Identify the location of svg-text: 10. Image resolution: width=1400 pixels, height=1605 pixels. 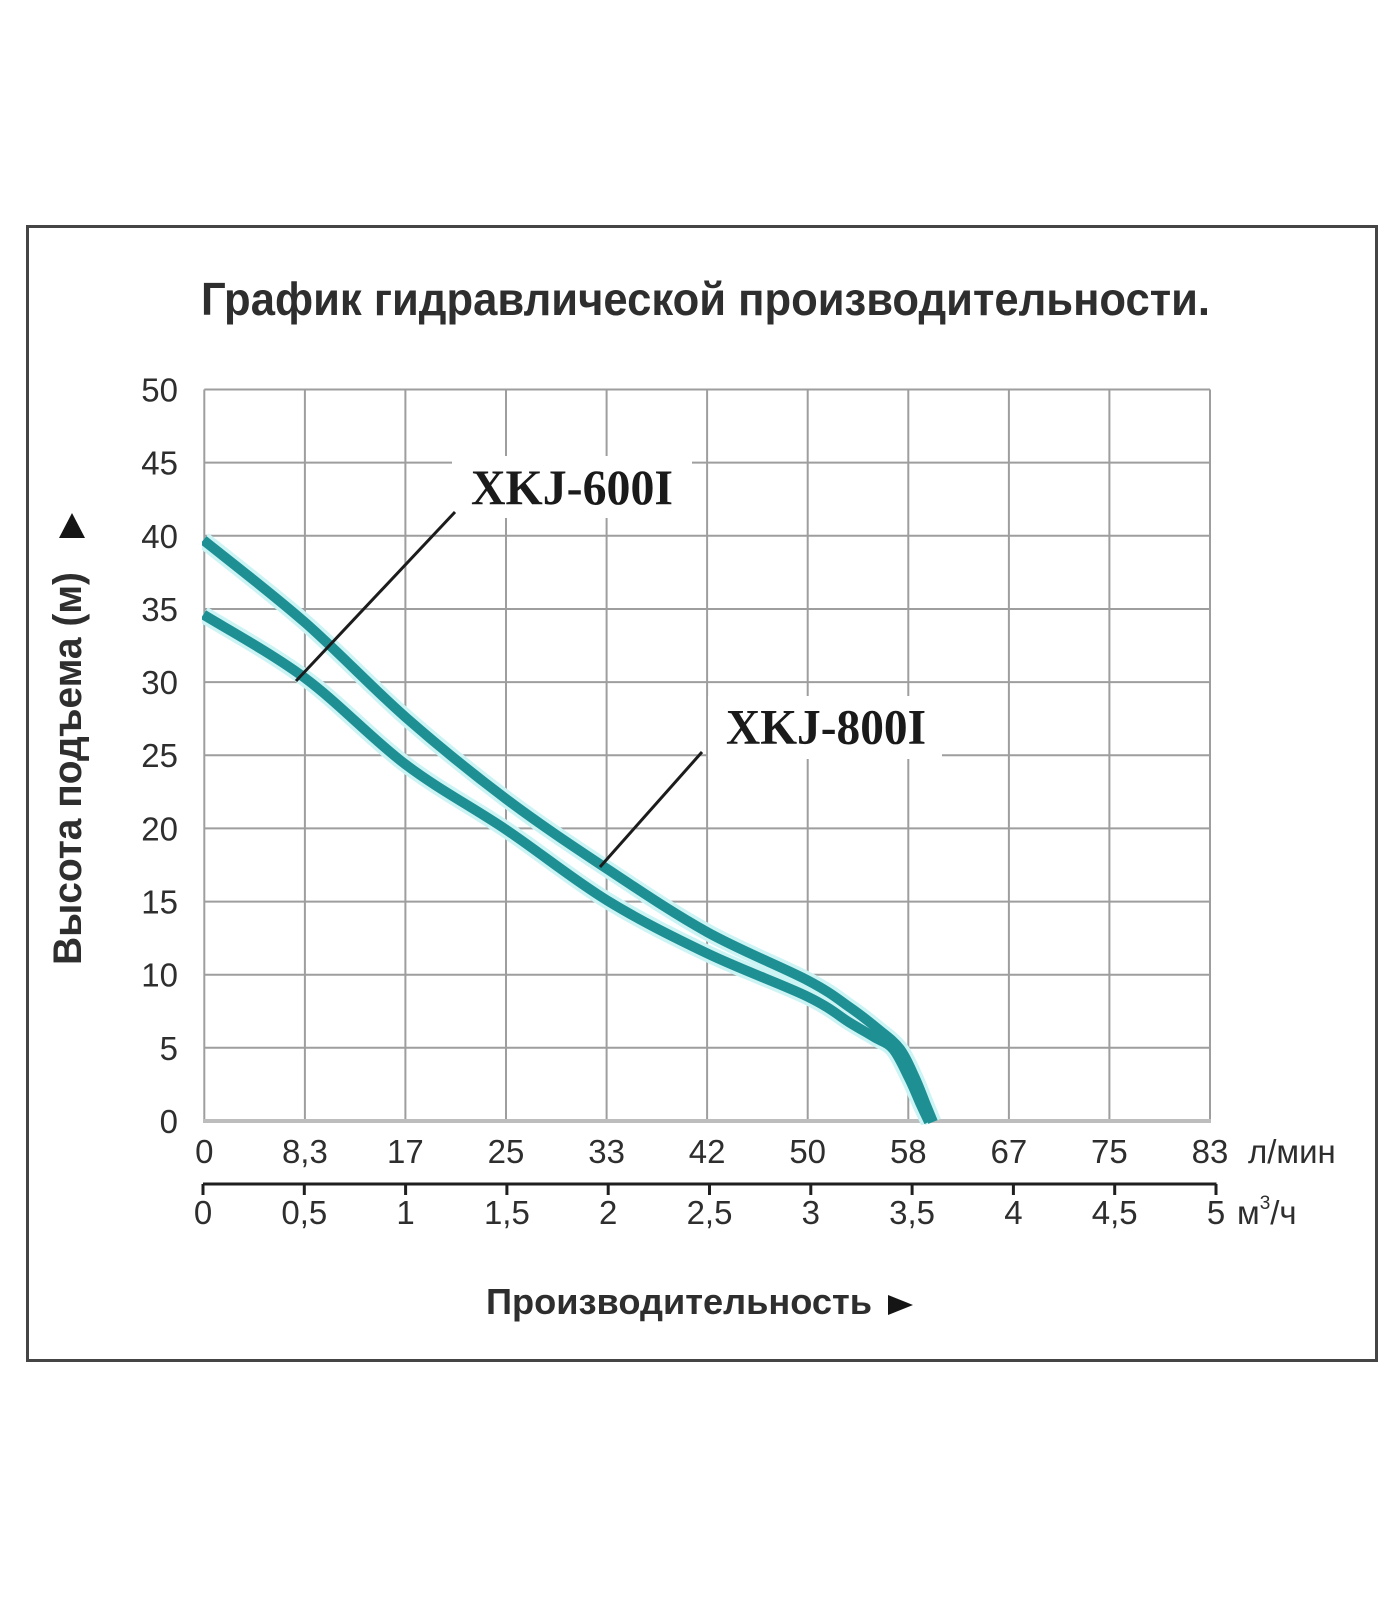
(159, 975).